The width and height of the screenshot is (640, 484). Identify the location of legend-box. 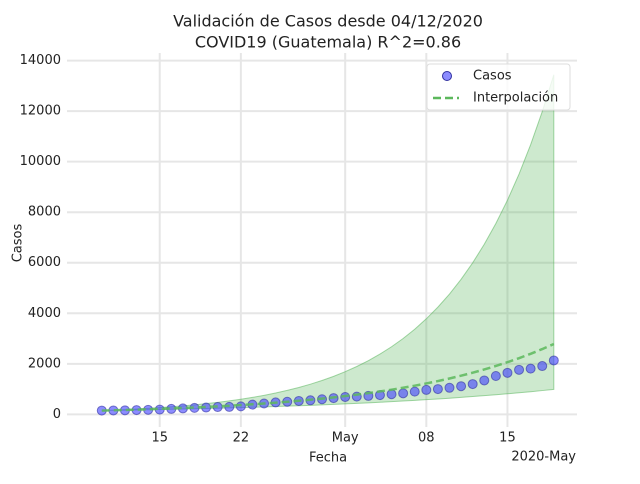
(498, 87).